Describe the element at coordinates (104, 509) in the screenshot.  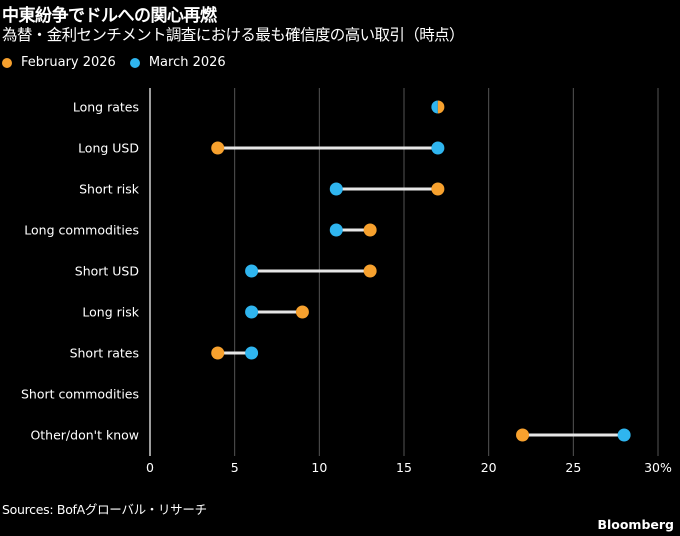
I see `source-note: Sources: BofAグローバル・リサーチ` at that location.